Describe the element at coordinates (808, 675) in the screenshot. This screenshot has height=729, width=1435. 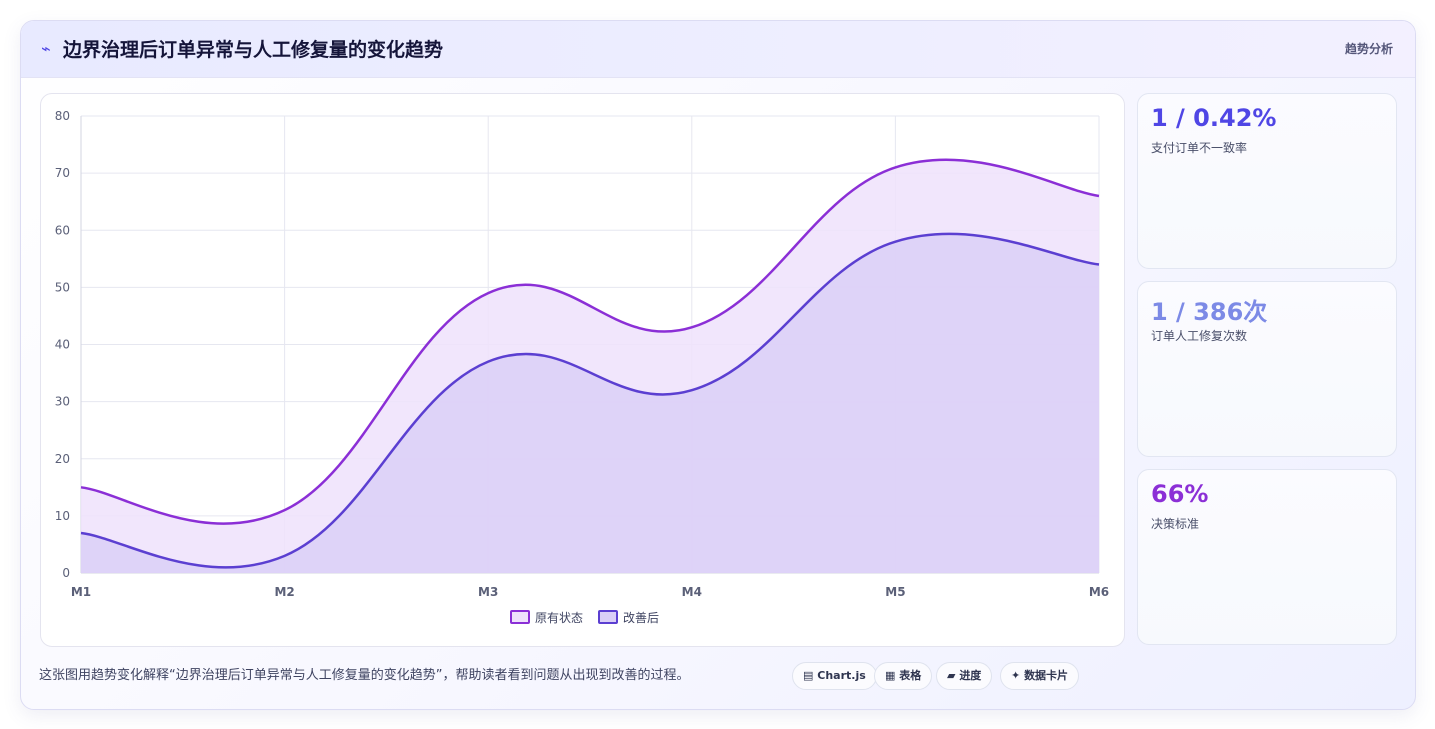
I see `chart-icon: ▤` at that location.